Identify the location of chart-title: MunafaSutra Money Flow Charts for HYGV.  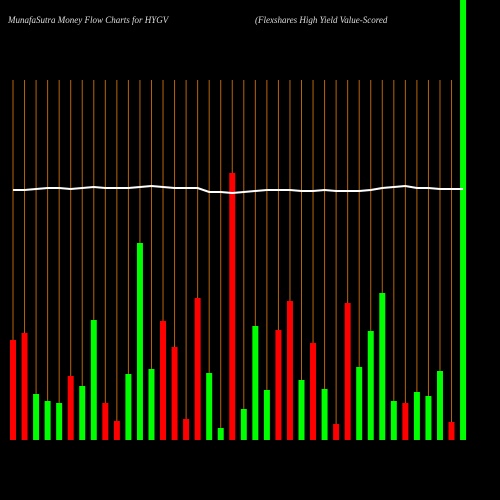
(88, 20).